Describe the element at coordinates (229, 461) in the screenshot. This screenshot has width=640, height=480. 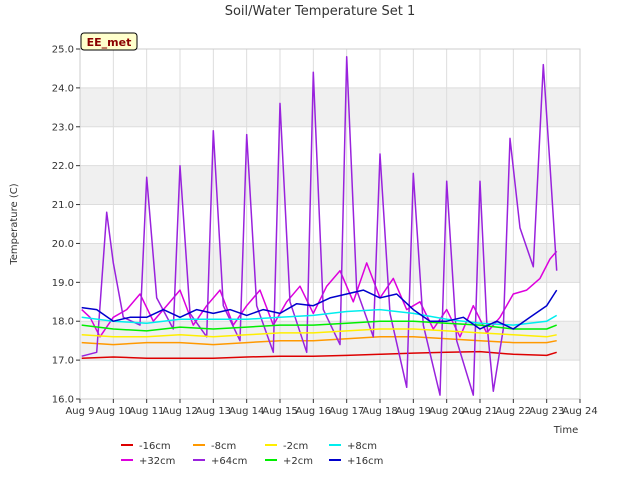
I see `legend-label: +64cm` at that location.